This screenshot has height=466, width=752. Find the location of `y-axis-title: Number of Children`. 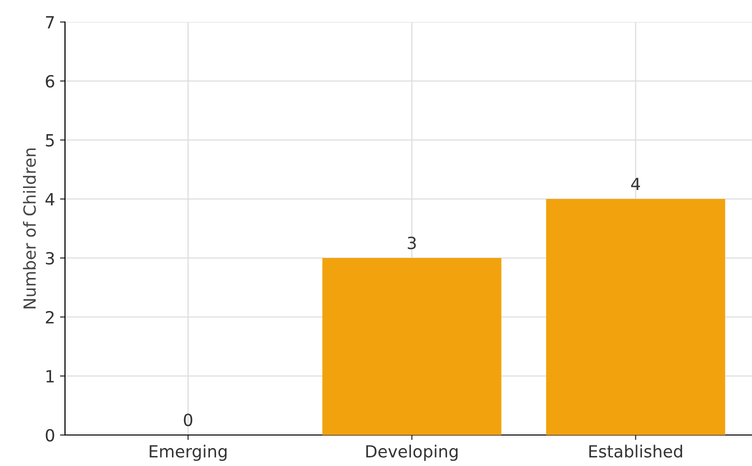

y-axis-title: Number of Children is located at coordinates (29, 228).